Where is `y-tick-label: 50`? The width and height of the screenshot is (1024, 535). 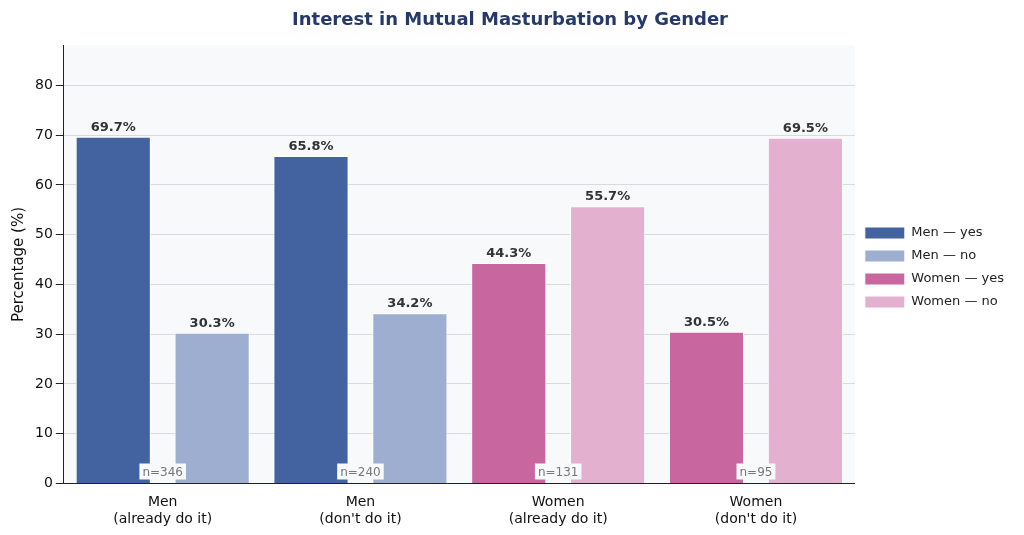 y-tick-label: 50 is located at coordinates (43, 233).